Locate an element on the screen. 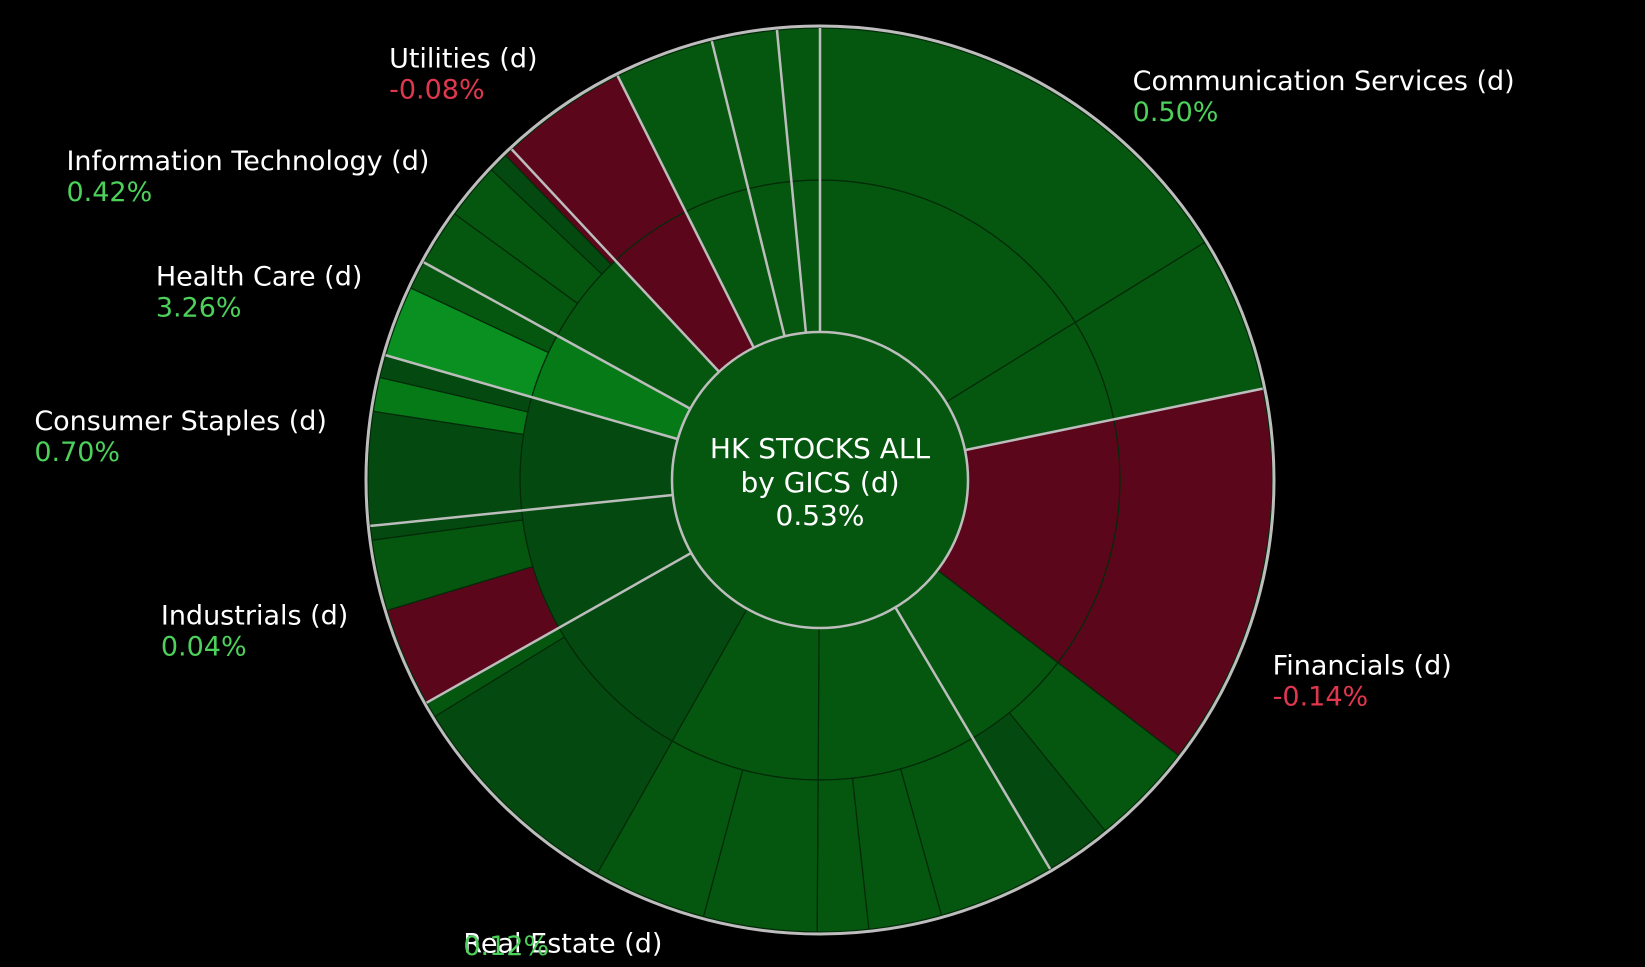  sector-label: Real Estate (d)0.12% is located at coordinates (562, 945).